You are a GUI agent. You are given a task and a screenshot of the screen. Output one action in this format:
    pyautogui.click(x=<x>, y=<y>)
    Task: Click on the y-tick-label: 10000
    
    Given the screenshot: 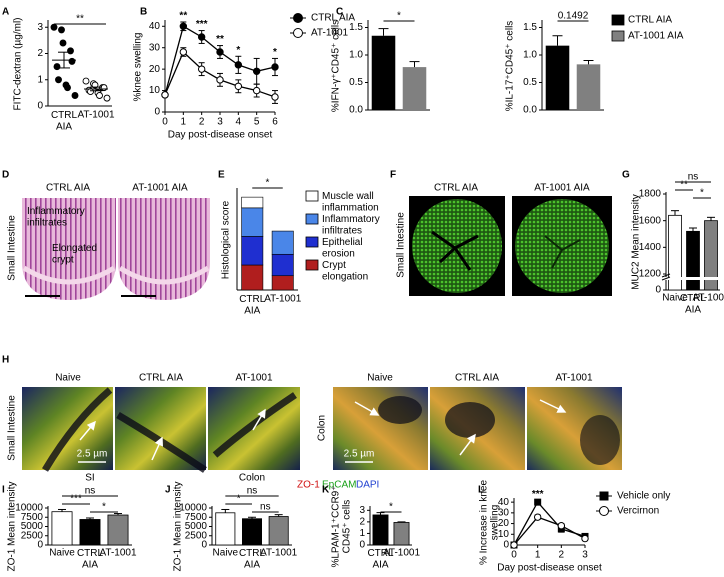 What is the action you would take?
    pyautogui.click(x=193, y=508)
    